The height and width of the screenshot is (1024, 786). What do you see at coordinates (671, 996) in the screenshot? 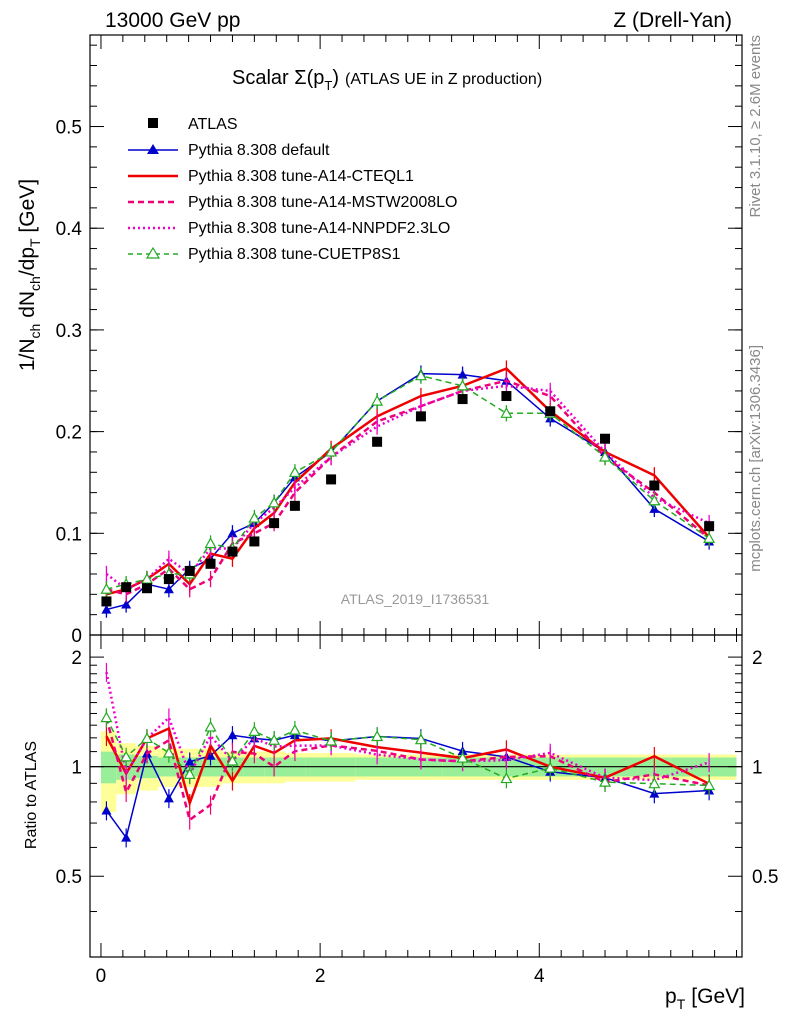
I see `x-axis-label-main: p` at bounding box center [671, 996].